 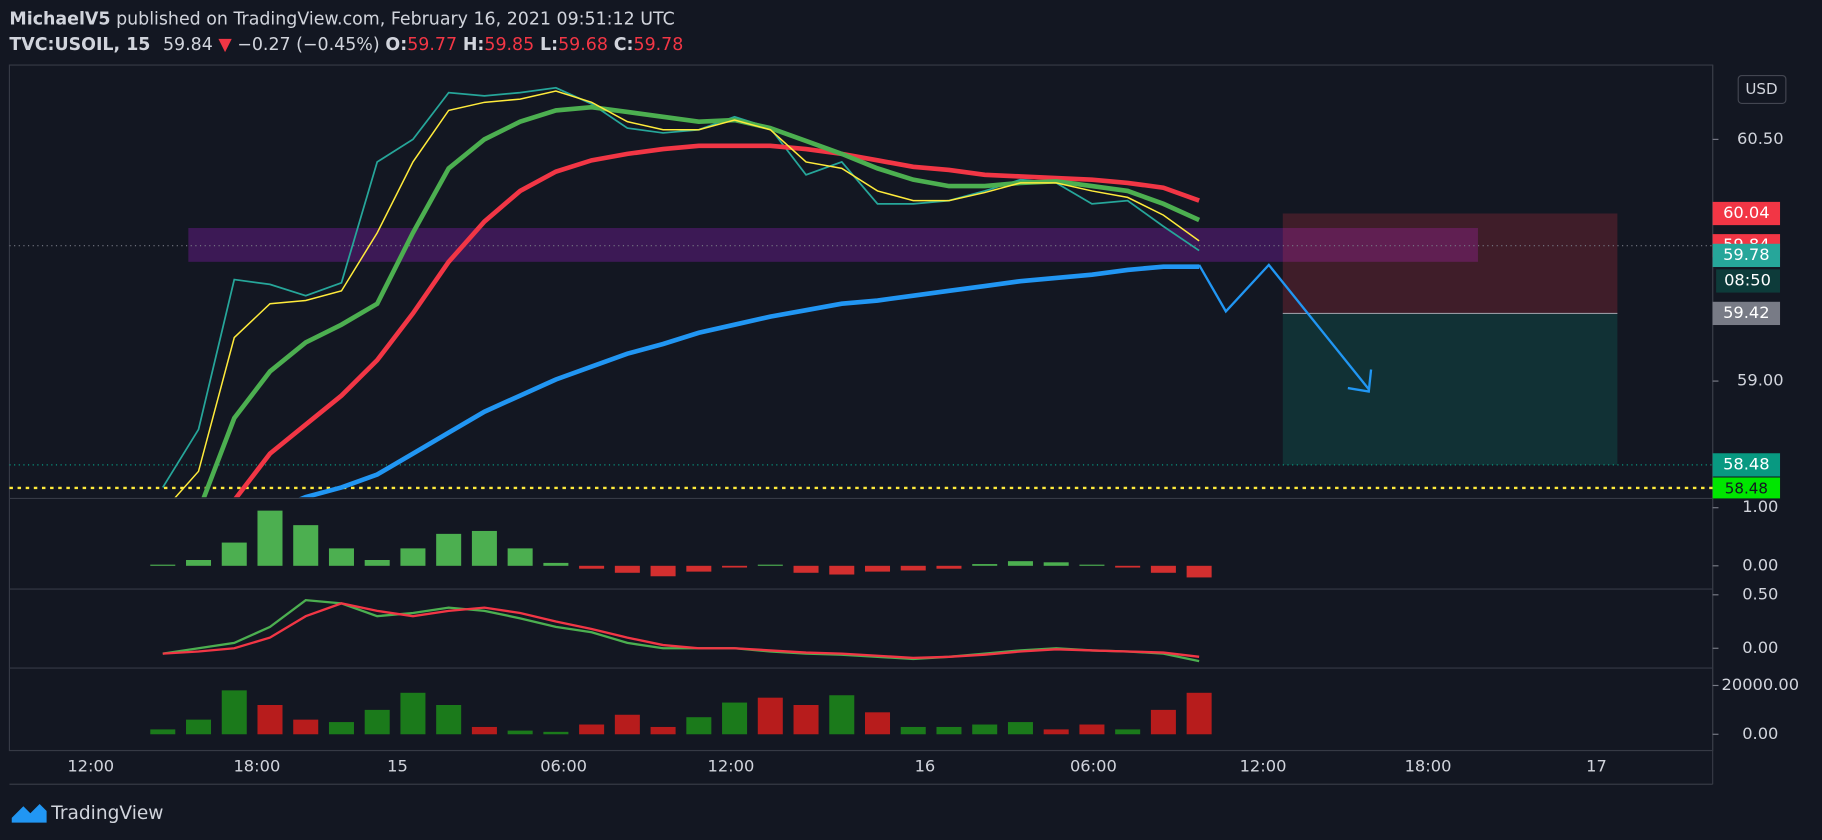 I want to click on ohlc-label: L:, so click(x=549, y=45).